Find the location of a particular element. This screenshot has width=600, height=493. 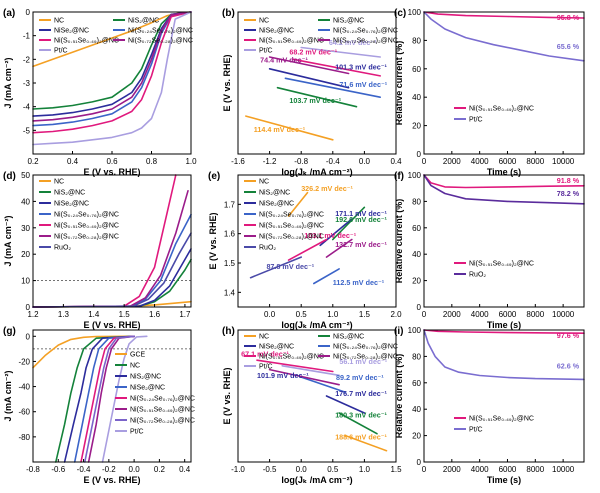

x-tick-label: -0.8 is located at coordinates (33, 469).